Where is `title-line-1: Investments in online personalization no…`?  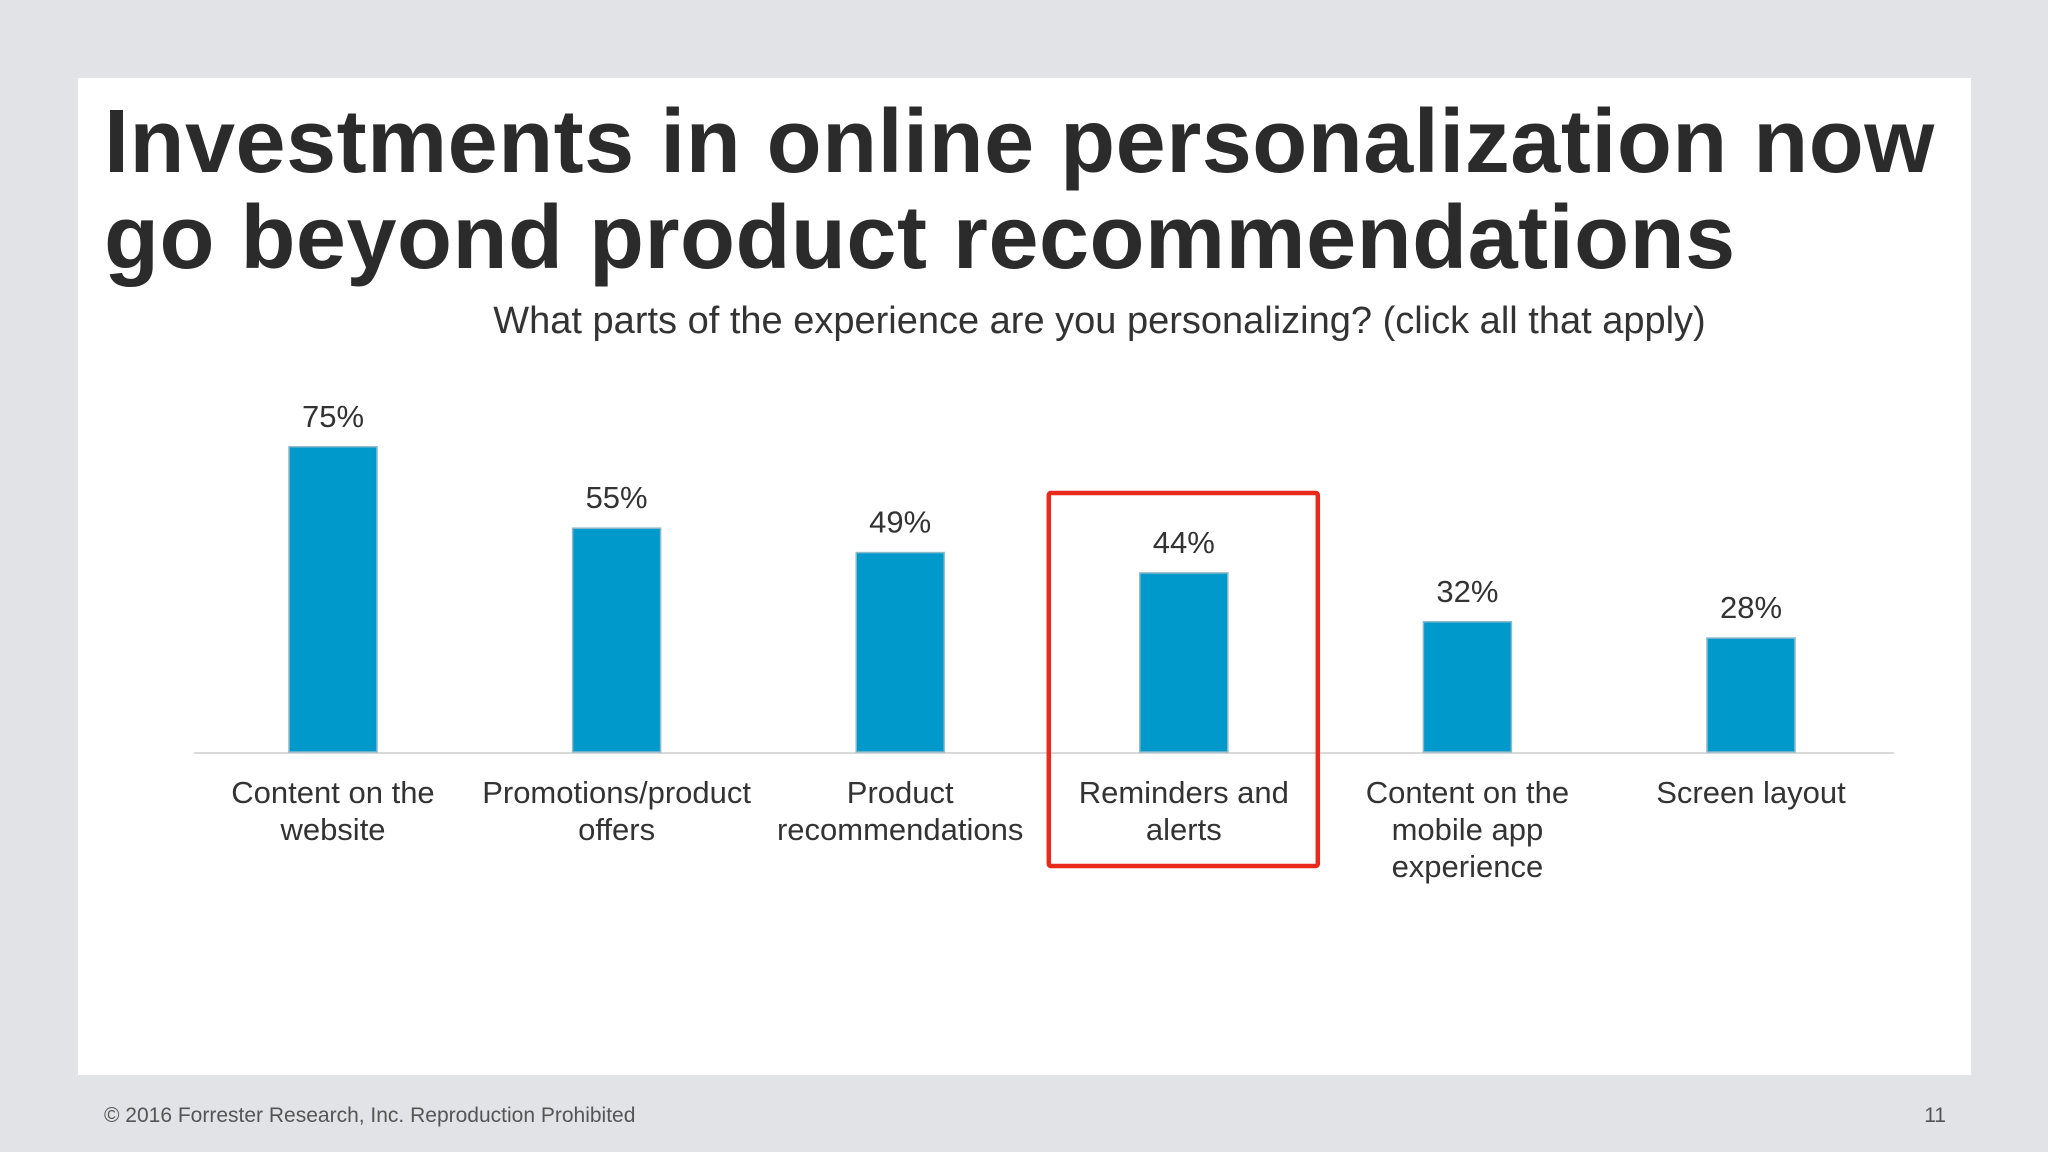
title-line-1: Investments in online personalization no… is located at coordinates (1019, 142).